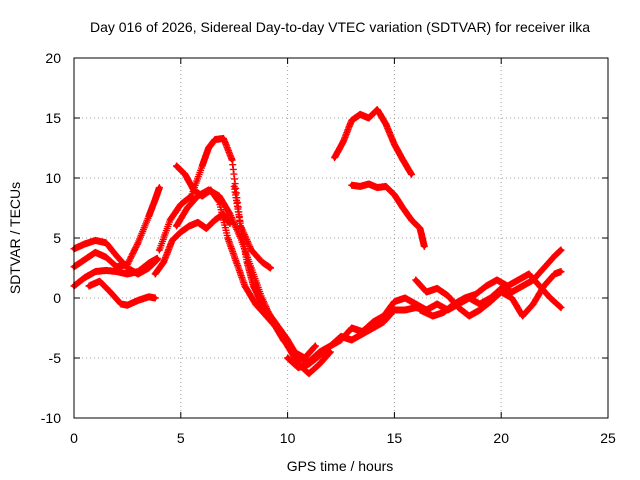 The image size is (640, 480). Describe the element at coordinates (608, 438) in the screenshot. I see `x-tick-label: 25` at that location.